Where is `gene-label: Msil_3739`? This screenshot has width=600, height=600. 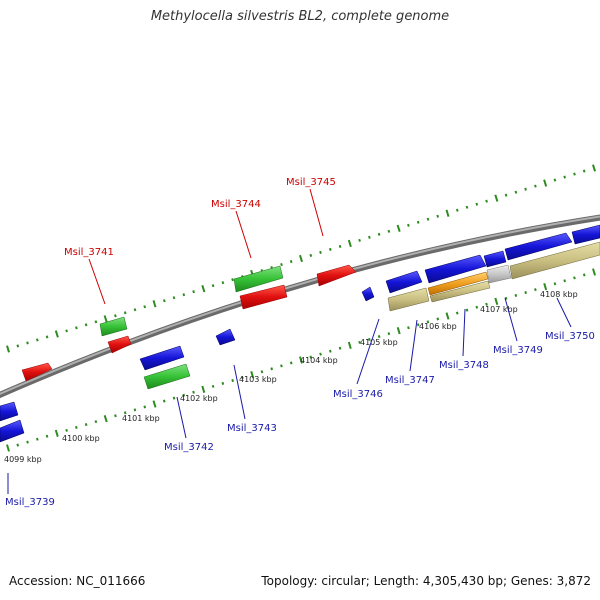 gene-label: Msil_3739 is located at coordinates (30, 502).